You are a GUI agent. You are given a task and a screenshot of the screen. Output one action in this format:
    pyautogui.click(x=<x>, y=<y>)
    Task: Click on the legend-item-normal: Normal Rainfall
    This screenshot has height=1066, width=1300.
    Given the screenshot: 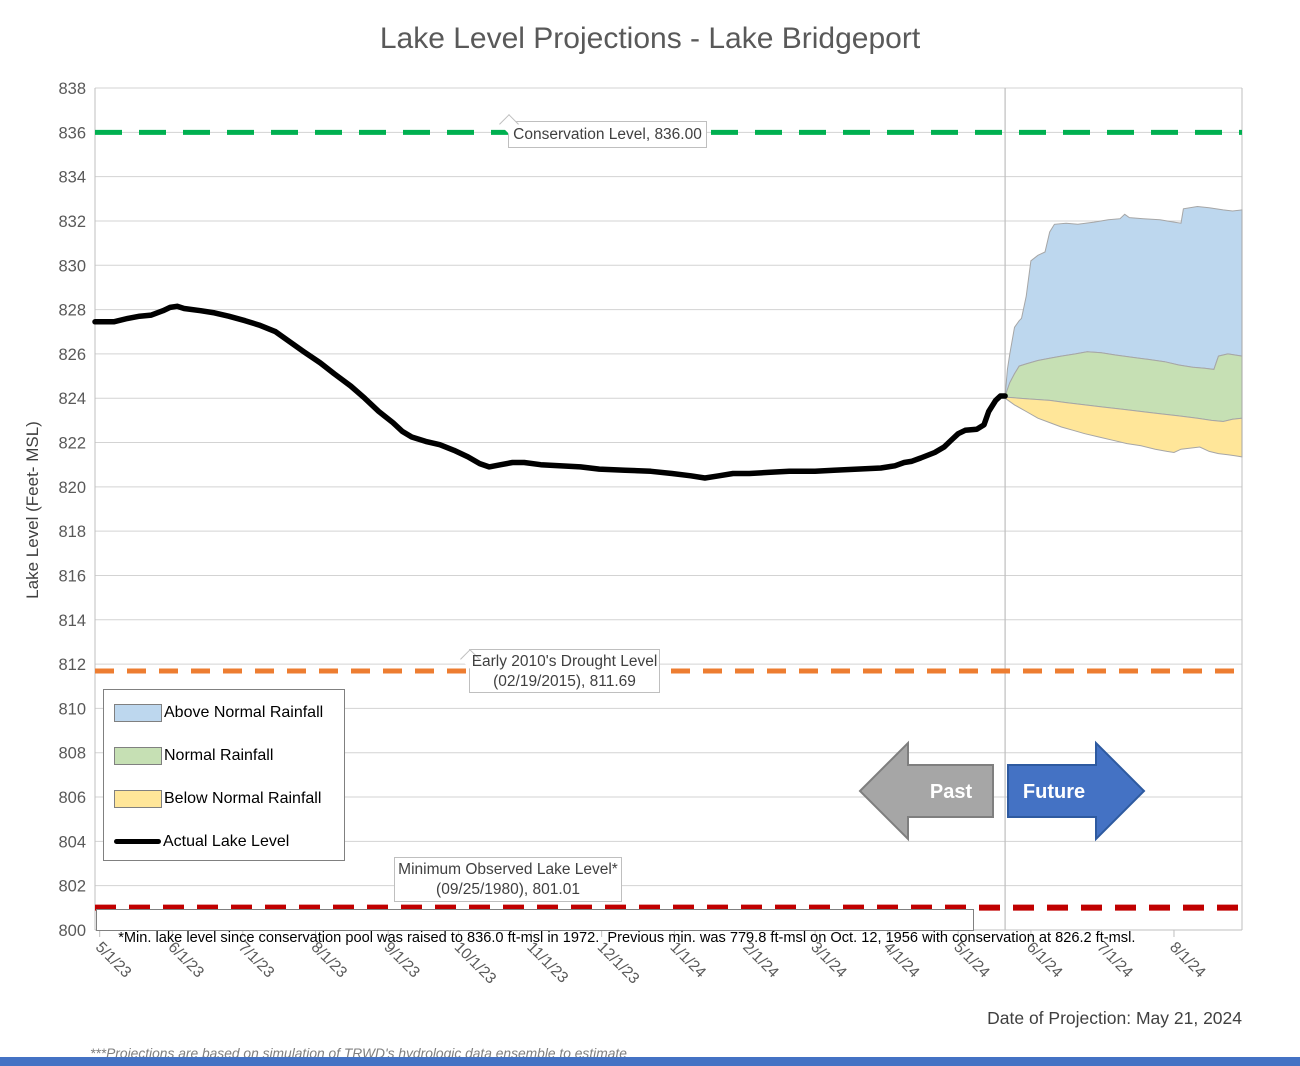 What is the action you would take?
    pyautogui.click(x=224, y=755)
    